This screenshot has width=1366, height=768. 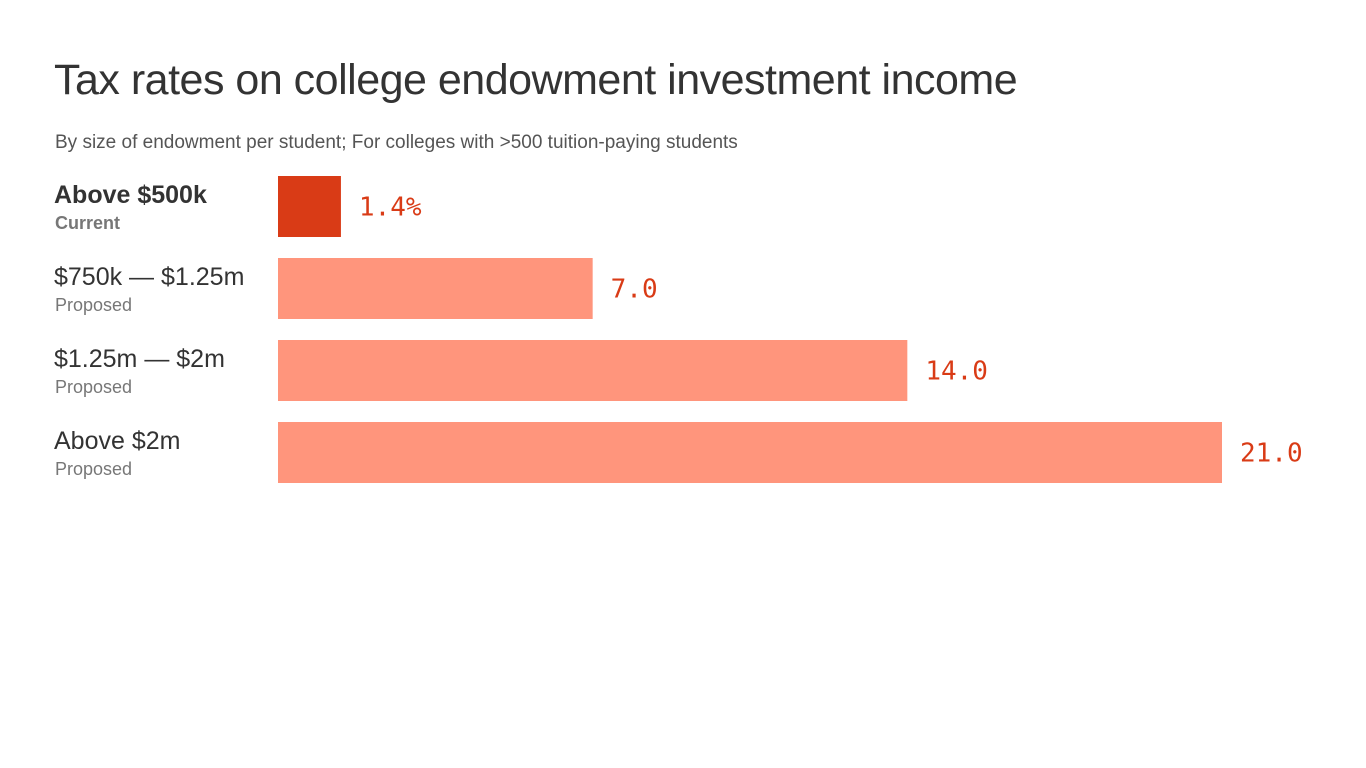 I want to click on category-label: Above $500k, so click(x=130, y=195).